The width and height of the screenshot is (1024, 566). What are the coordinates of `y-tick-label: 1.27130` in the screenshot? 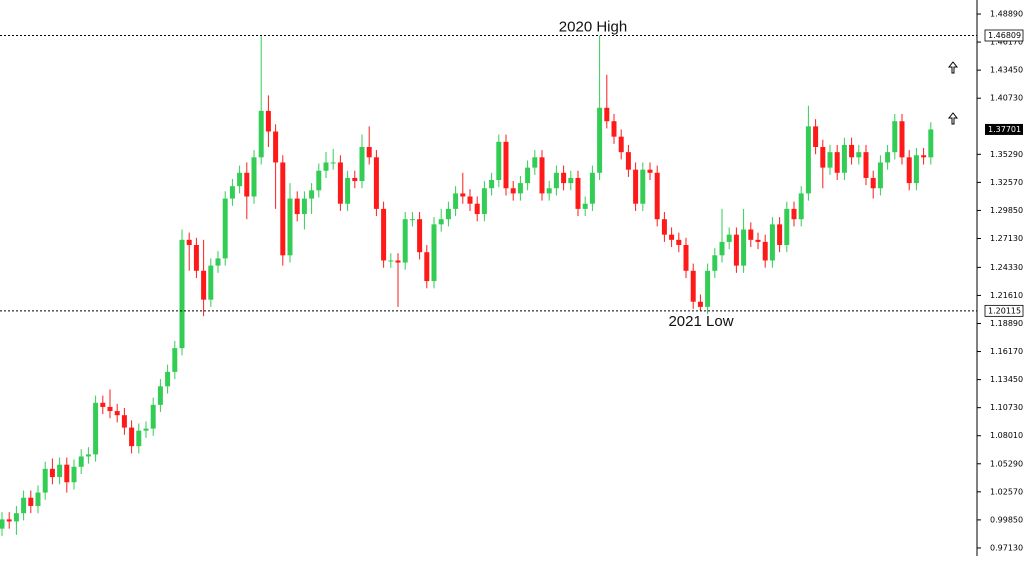 It's located at (1006, 238).